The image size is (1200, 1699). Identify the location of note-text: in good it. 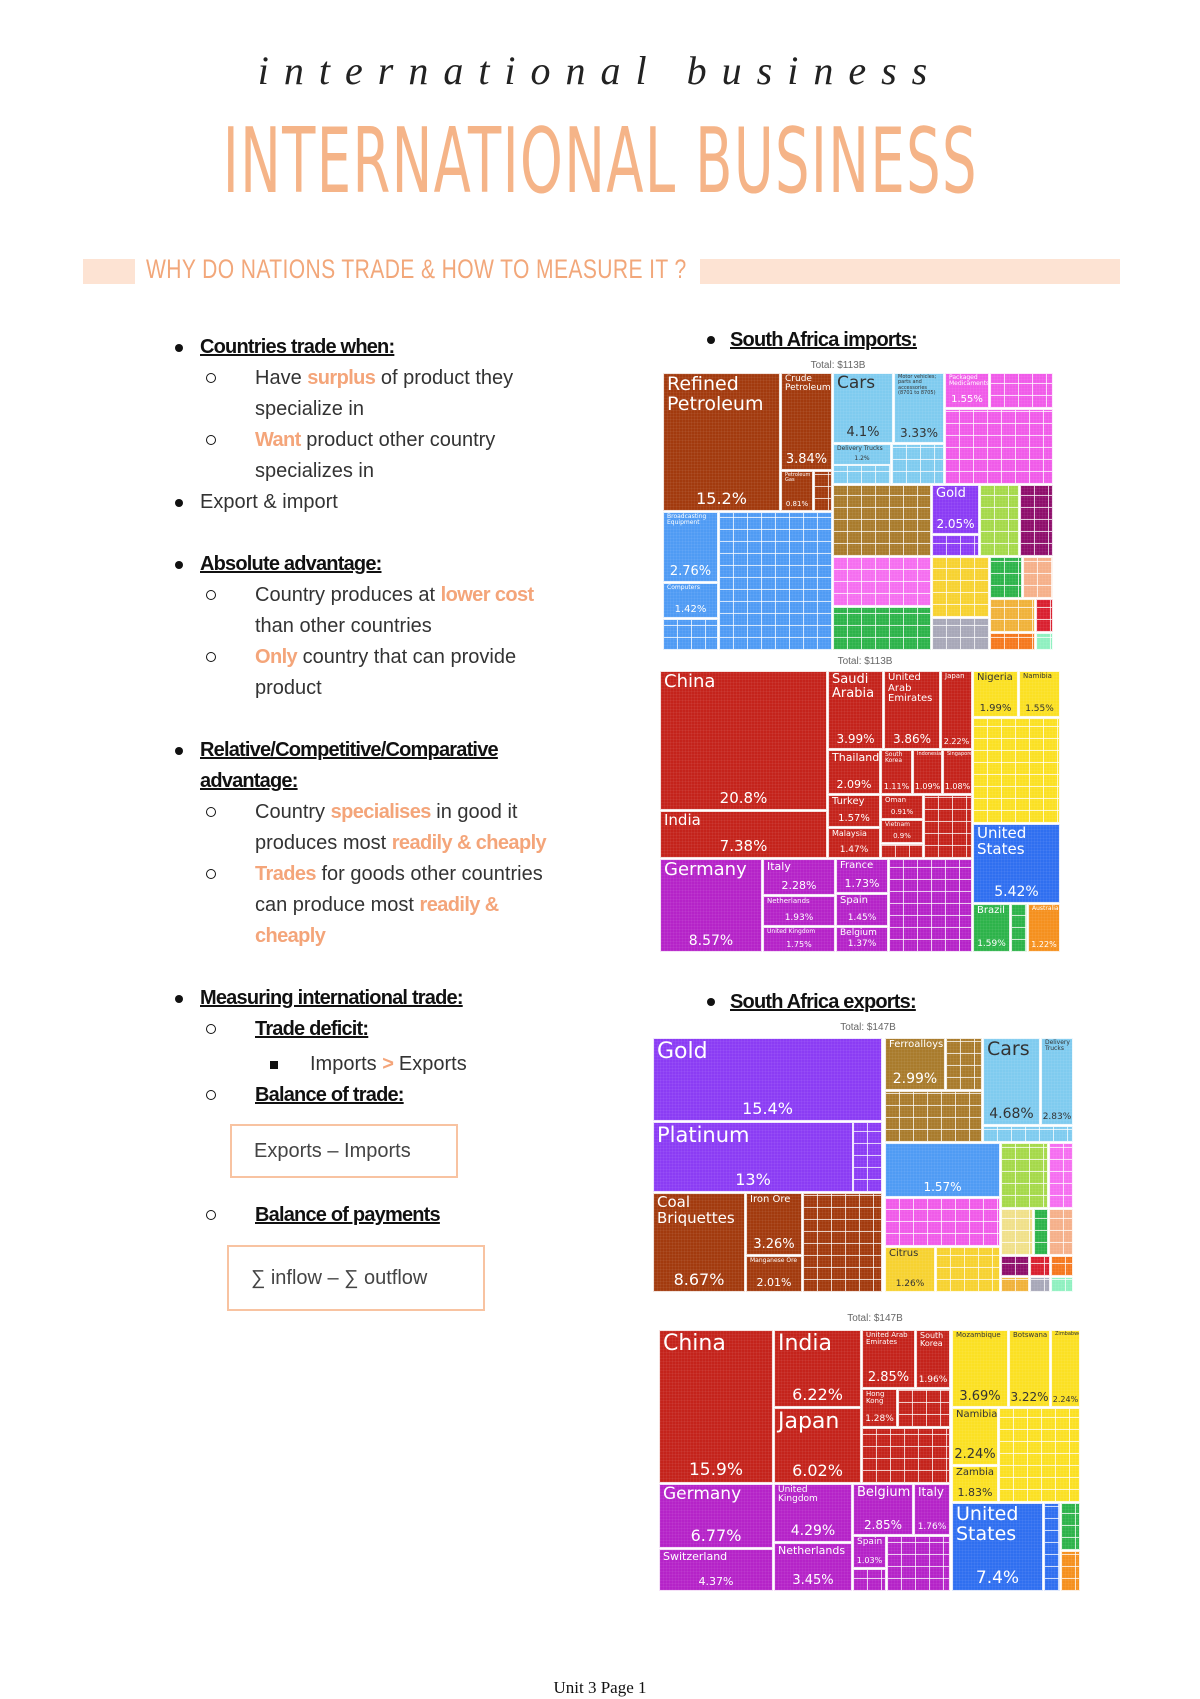
(474, 812).